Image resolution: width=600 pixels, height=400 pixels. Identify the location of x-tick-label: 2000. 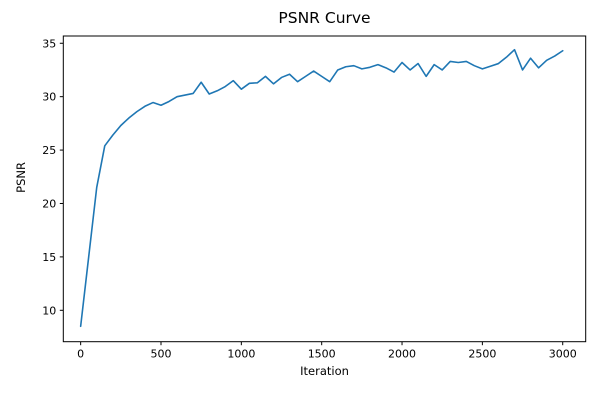
(402, 354).